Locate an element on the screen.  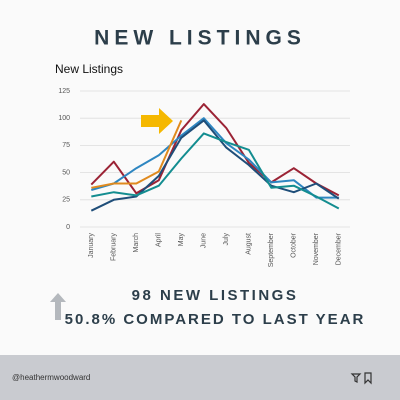
y-tick-label: 50 is located at coordinates (66, 172).